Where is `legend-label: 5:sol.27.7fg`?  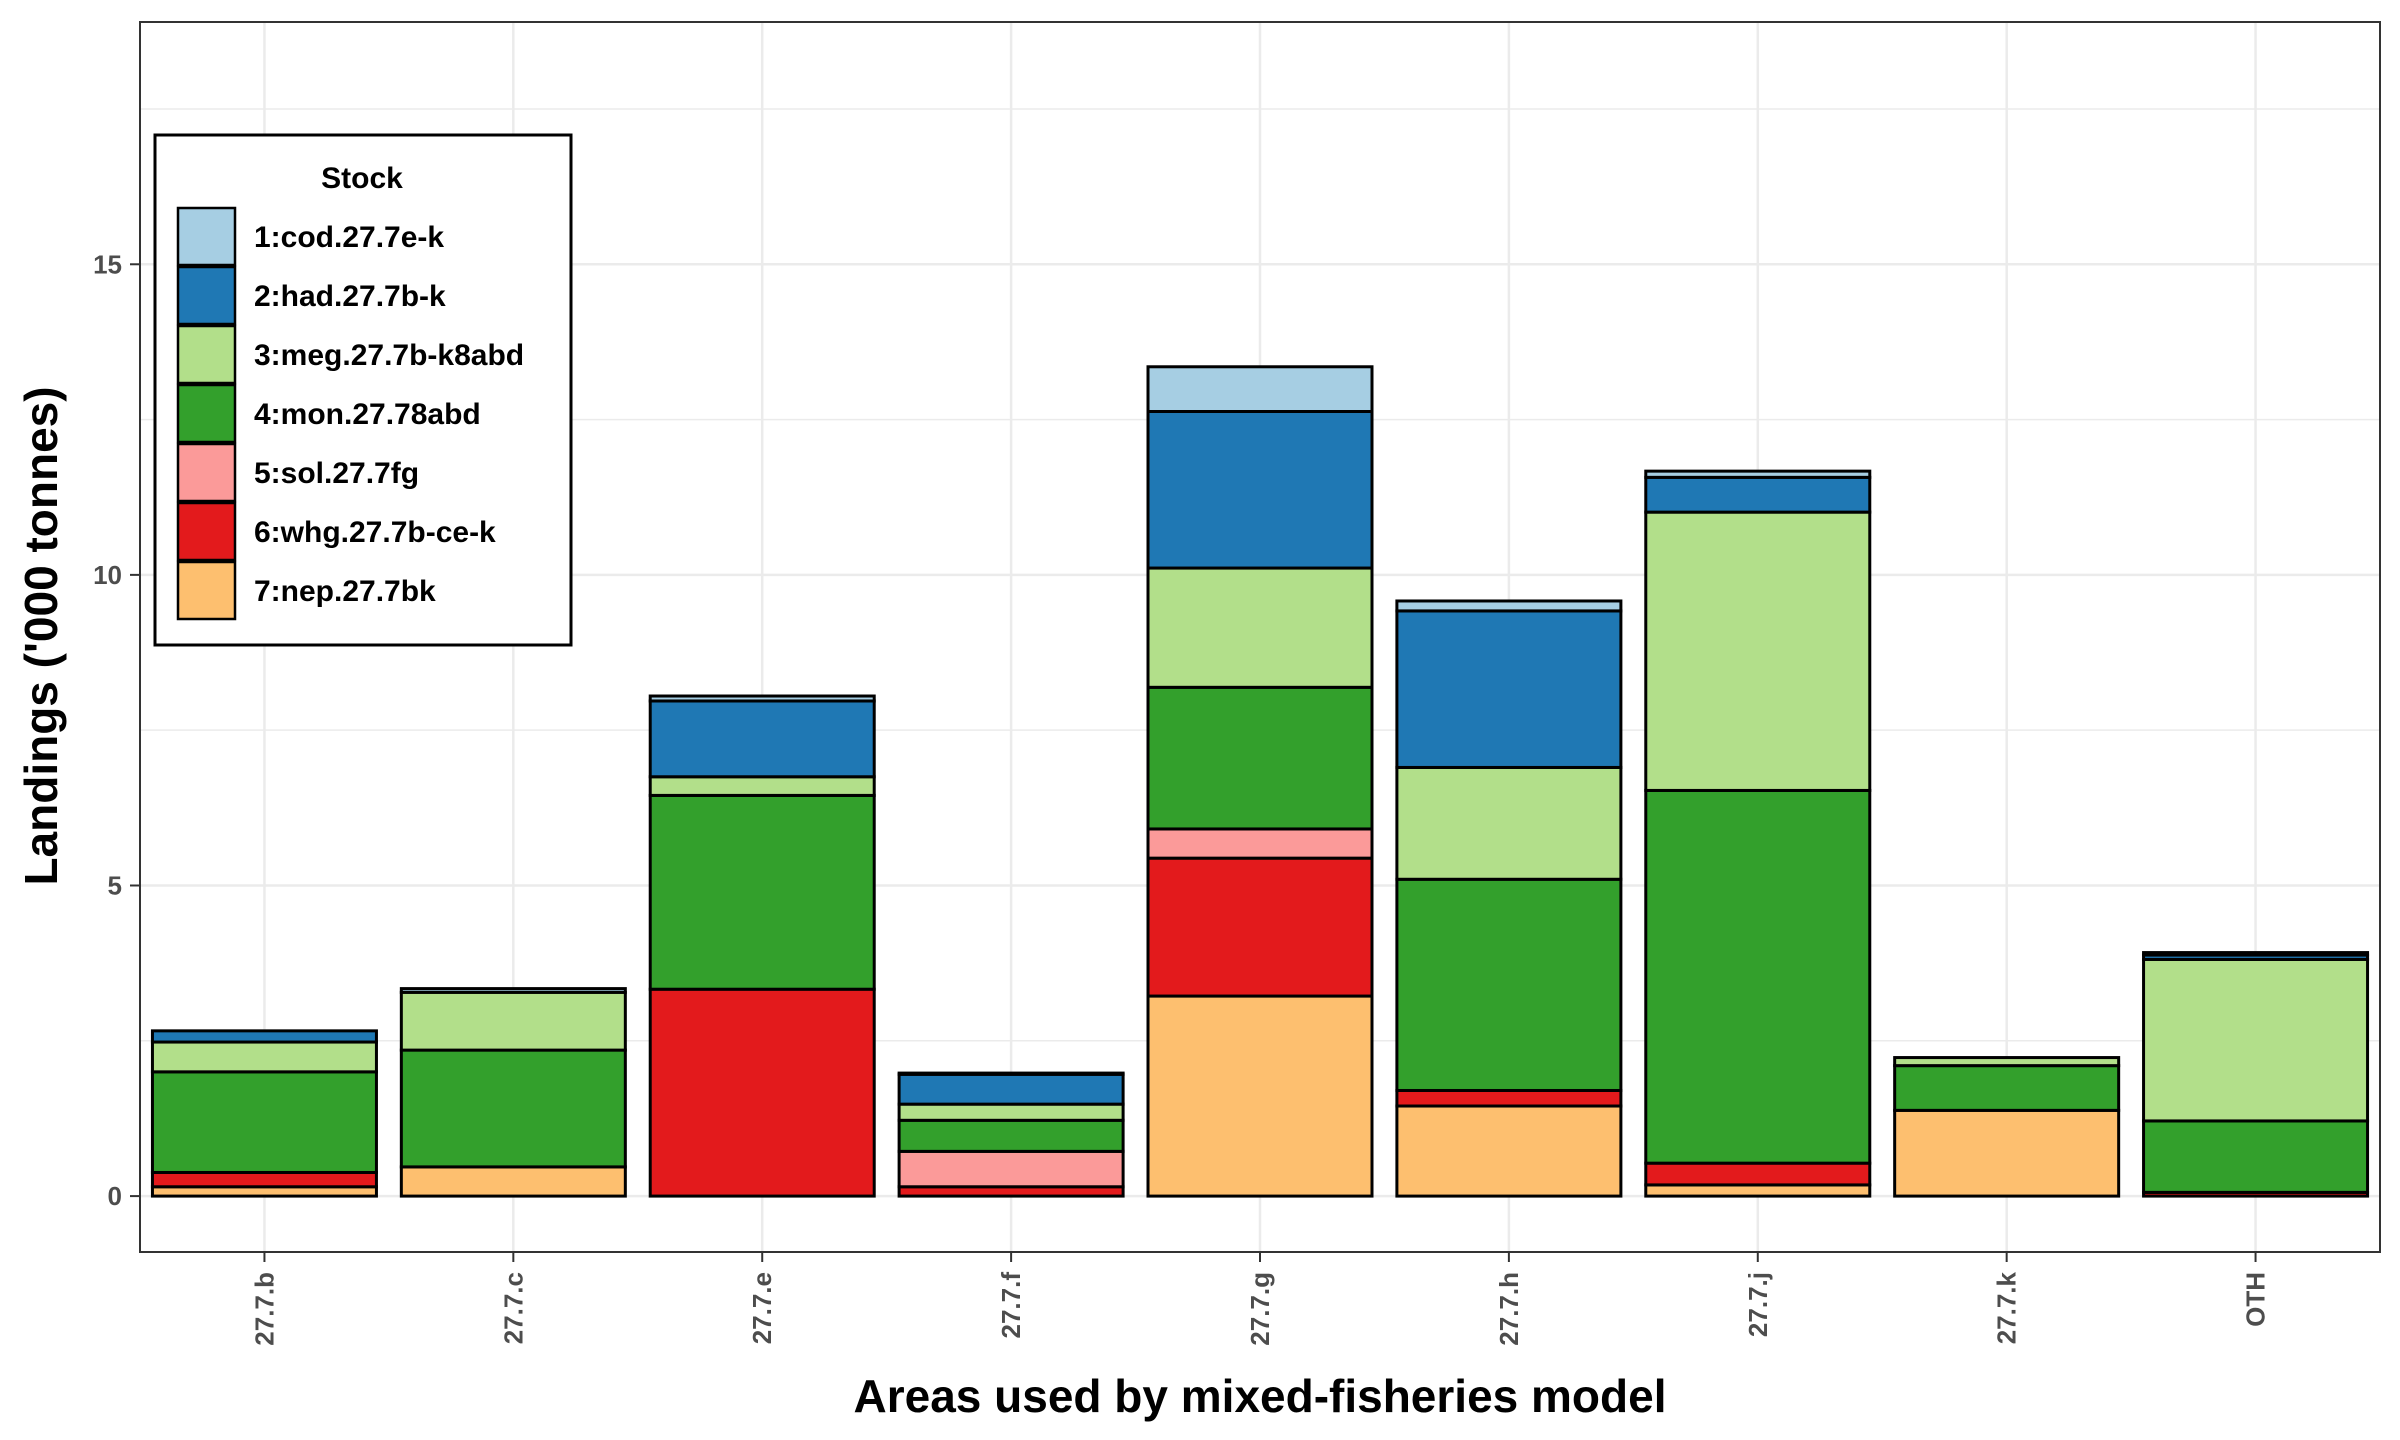 legend-label: 5:sol.27.7fg is located at coordinates (336, 473).